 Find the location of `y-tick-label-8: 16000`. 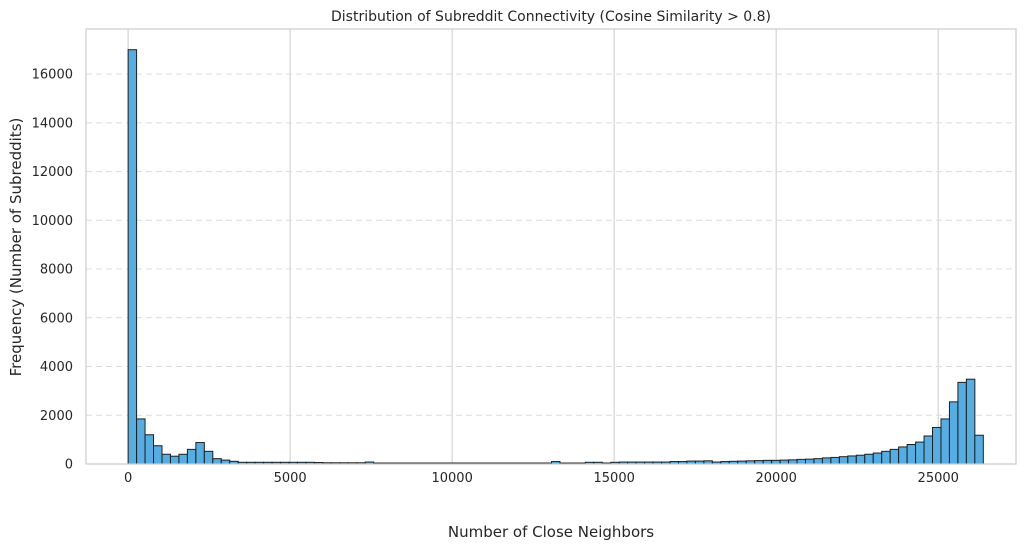

y-tick-label-8: 16000 is located at coordinates (52, 75).